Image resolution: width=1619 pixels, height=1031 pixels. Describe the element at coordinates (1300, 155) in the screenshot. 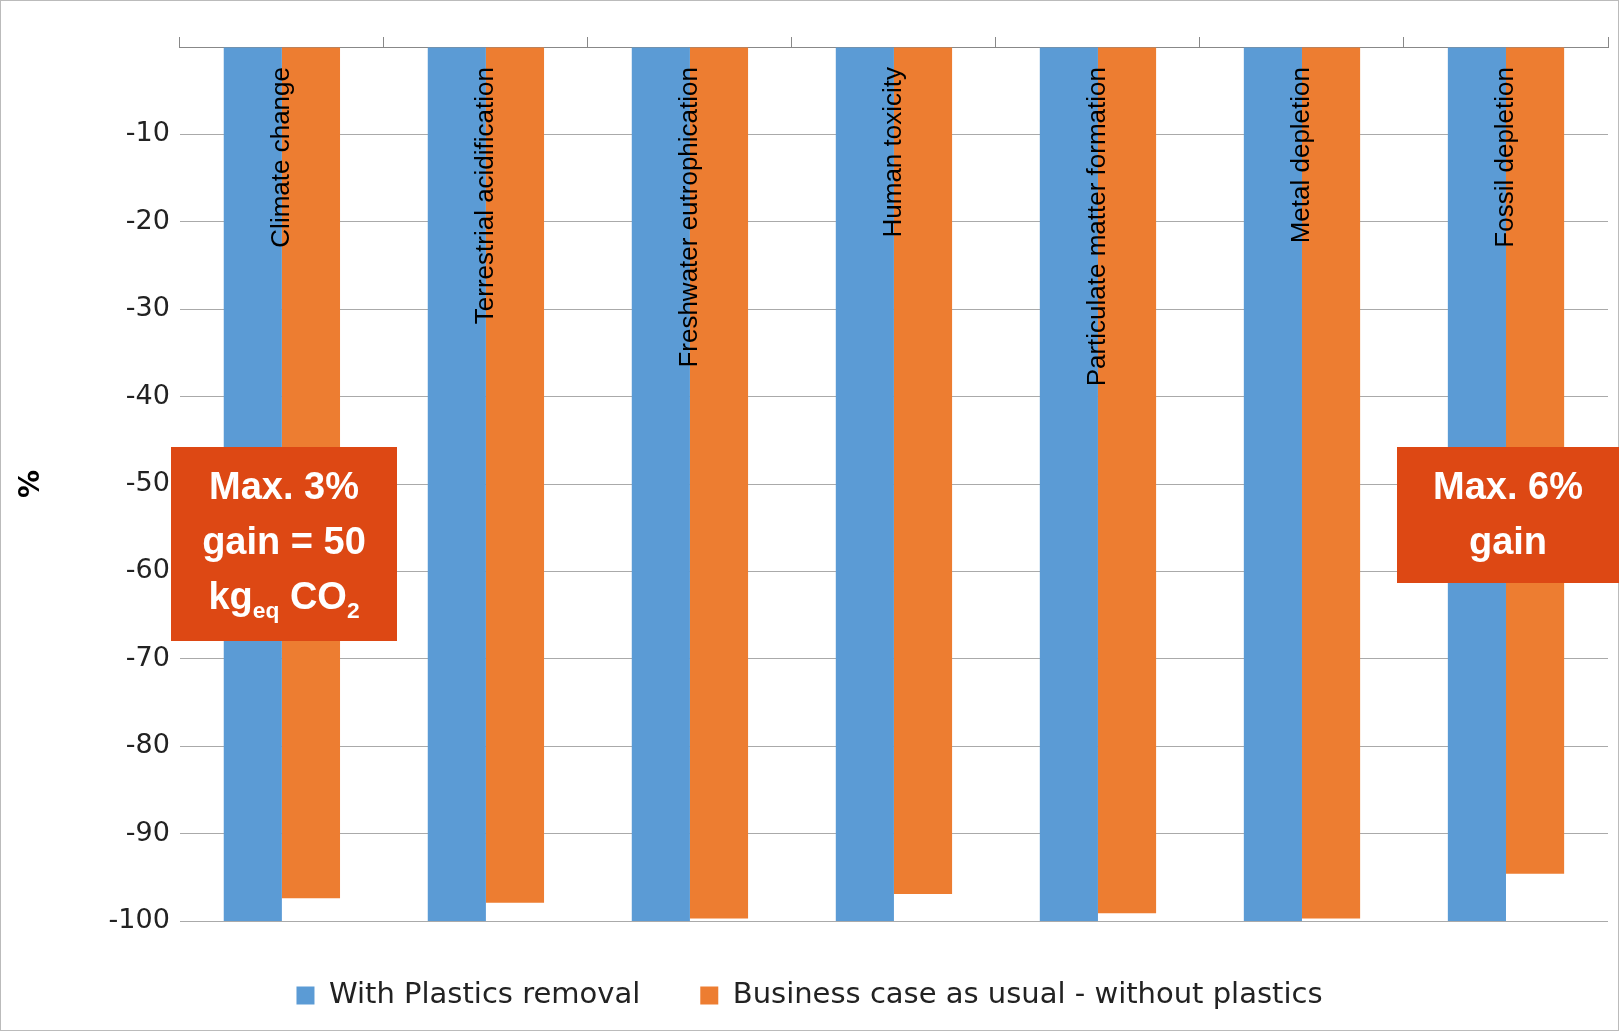

I see `x-tick-label: Metal depletion` at that location.